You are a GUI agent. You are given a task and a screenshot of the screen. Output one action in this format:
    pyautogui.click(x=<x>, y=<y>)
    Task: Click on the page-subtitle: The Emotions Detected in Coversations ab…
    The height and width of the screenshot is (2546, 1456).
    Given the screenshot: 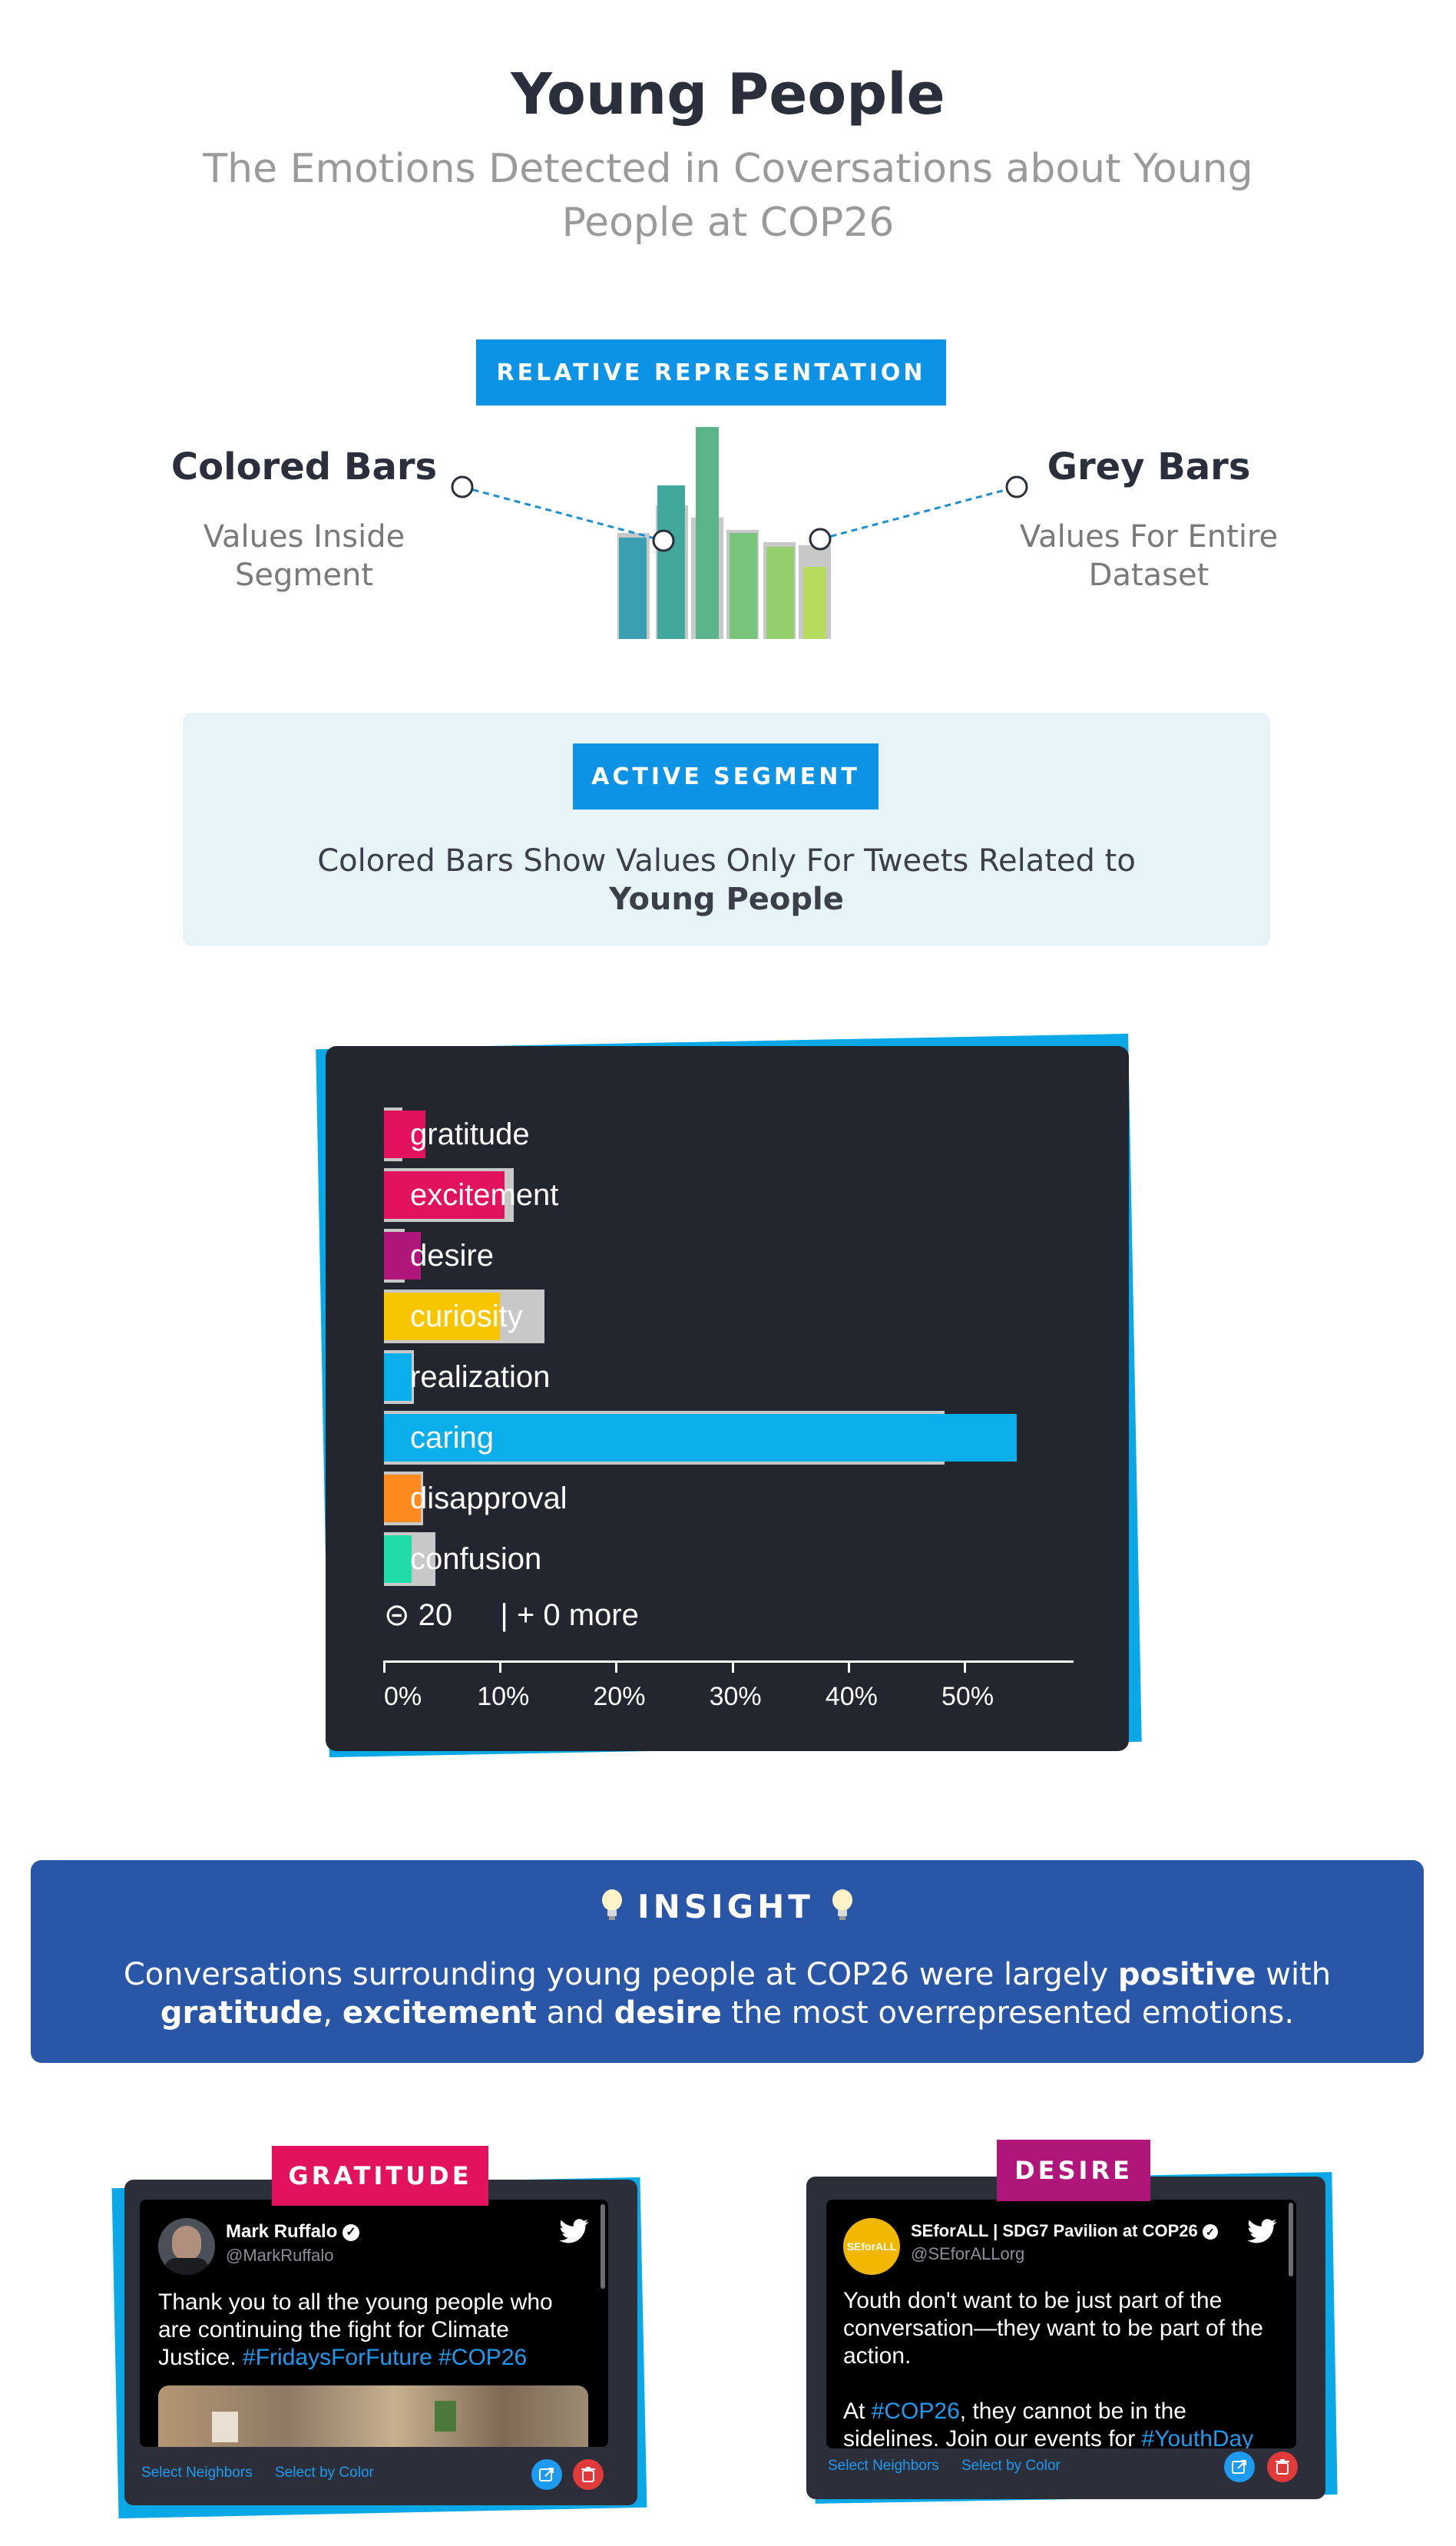 What is the action you would take?
    pyautogui.click(x=728, y=196)
    